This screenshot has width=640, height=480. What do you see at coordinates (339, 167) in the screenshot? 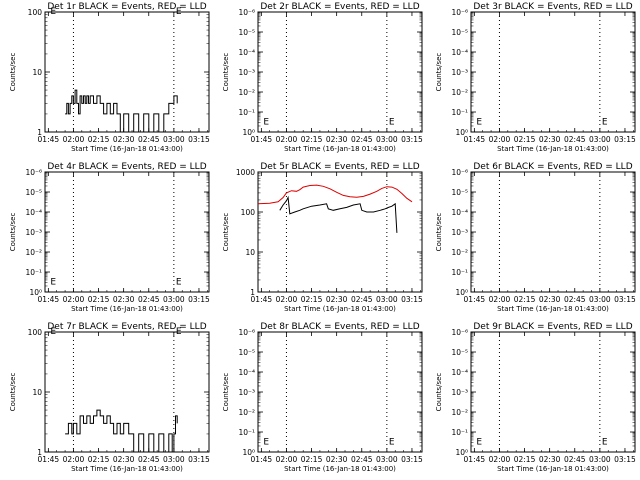
I see `panel-title: Det 5r BLACK = Events, RED = LLD` at bounding box center [339, 167].